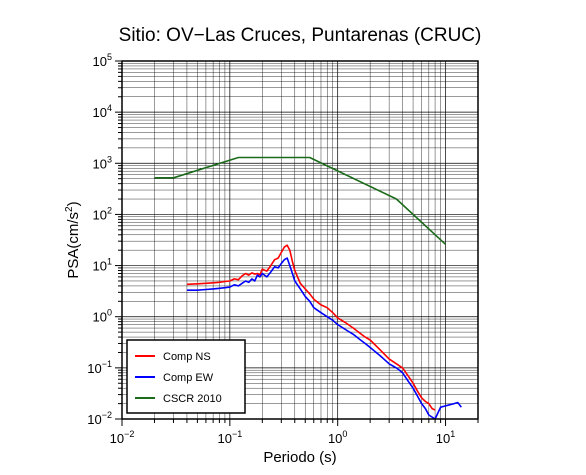 The image size is (586, 475). What do you see at coordinates (73, 203) in the screenshot?
I see `y-axis-label-close: )` at bounding box center [73, 203].